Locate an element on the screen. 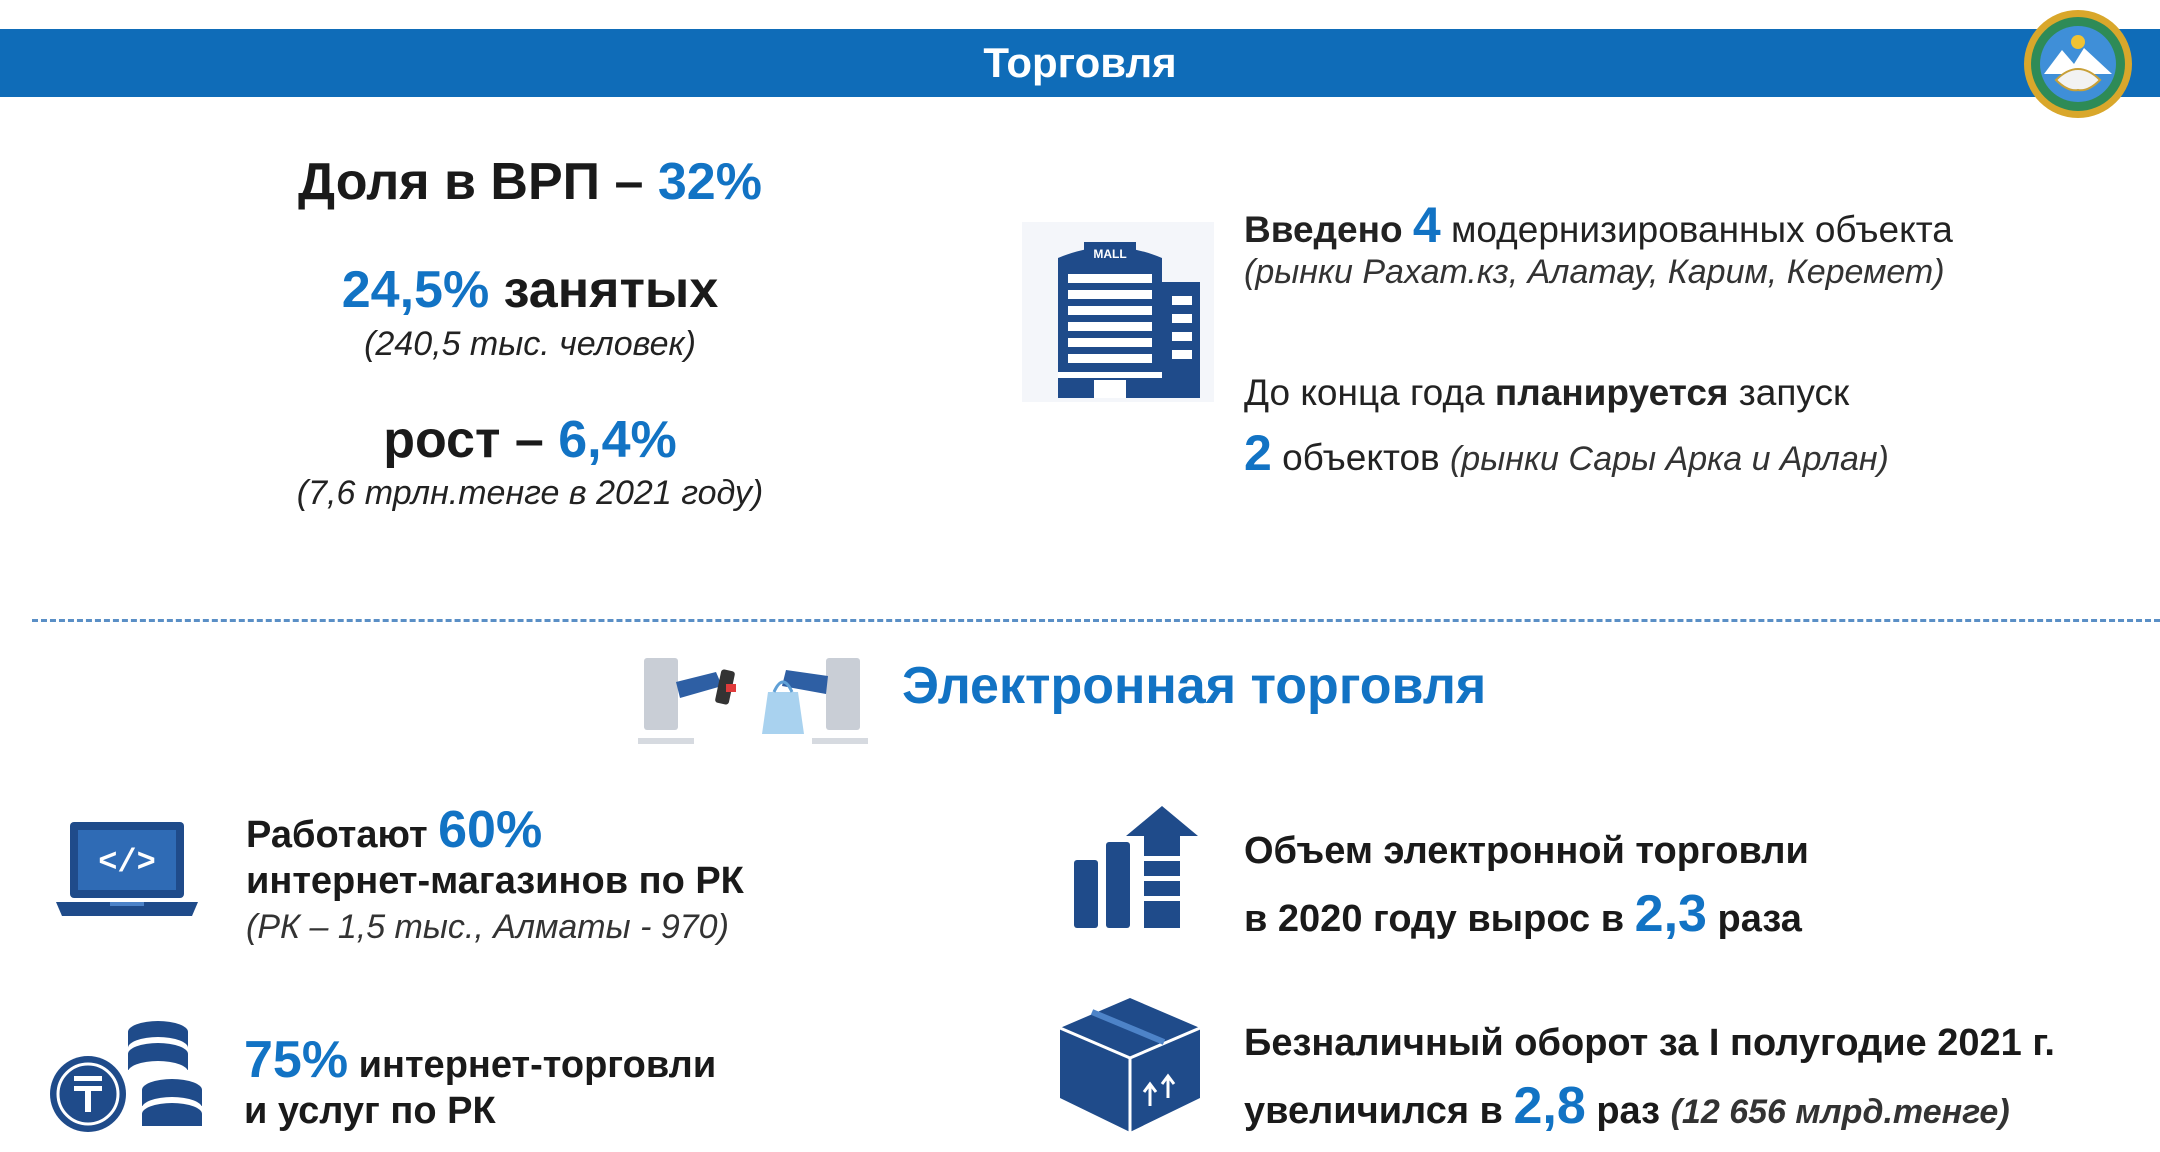 The width and height of the screenshot is (2160, 1152). laptop-code-icon: </> is located at coordinates (127, 869).